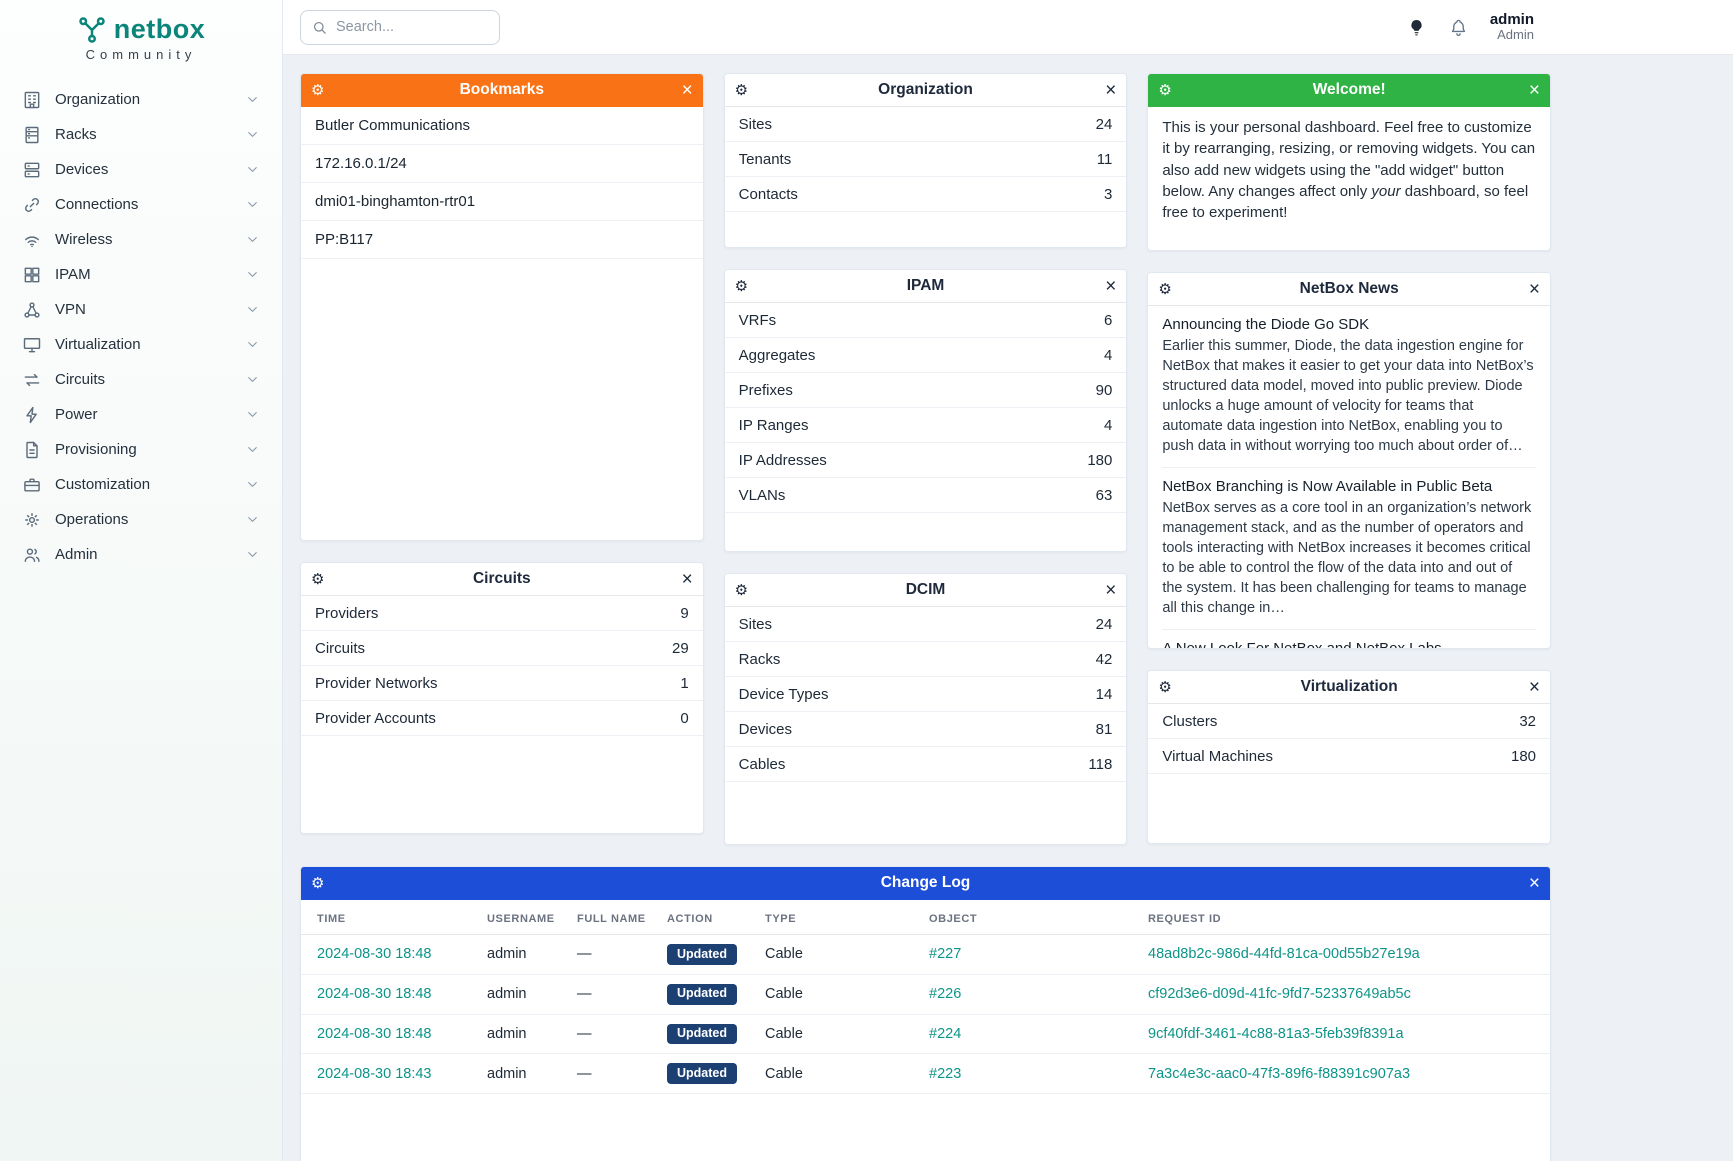 The image size is (1733, 1161). What do you see at coordinates (1108, 194) in the screenshot?
I see `stat-value: 3` at bounding box center [1108, 194].